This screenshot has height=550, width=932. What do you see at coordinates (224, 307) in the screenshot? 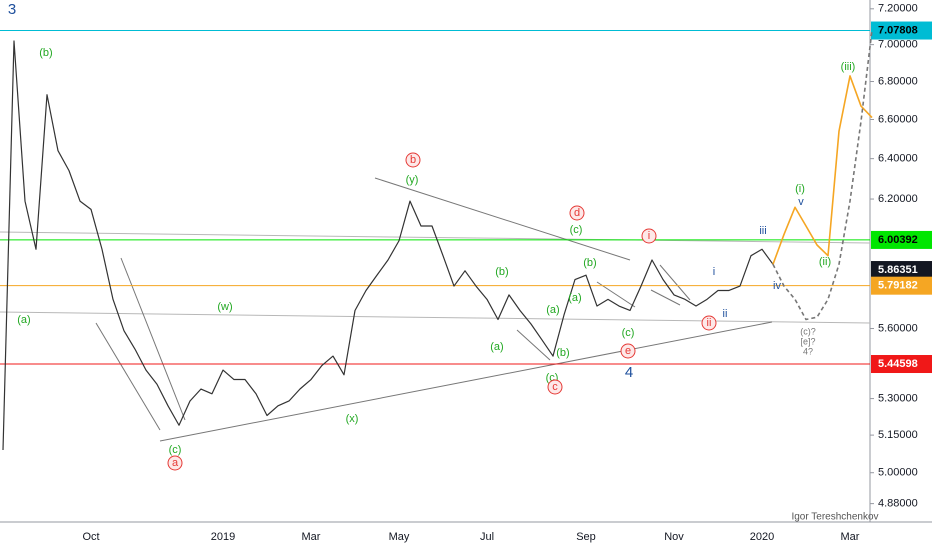
I see `wave-label: (w)` at bounding box center [224, 307].